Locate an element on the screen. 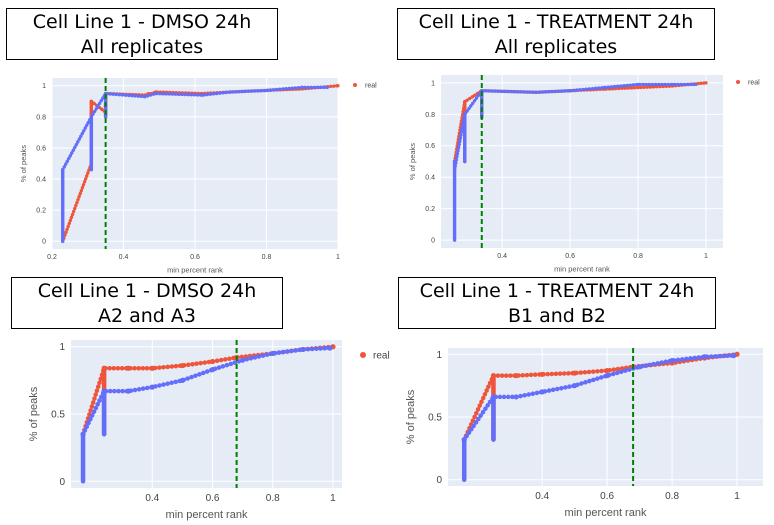 The image size is (774, 525). x-tick-label: 0.2 is located at coordinates (52, 257).